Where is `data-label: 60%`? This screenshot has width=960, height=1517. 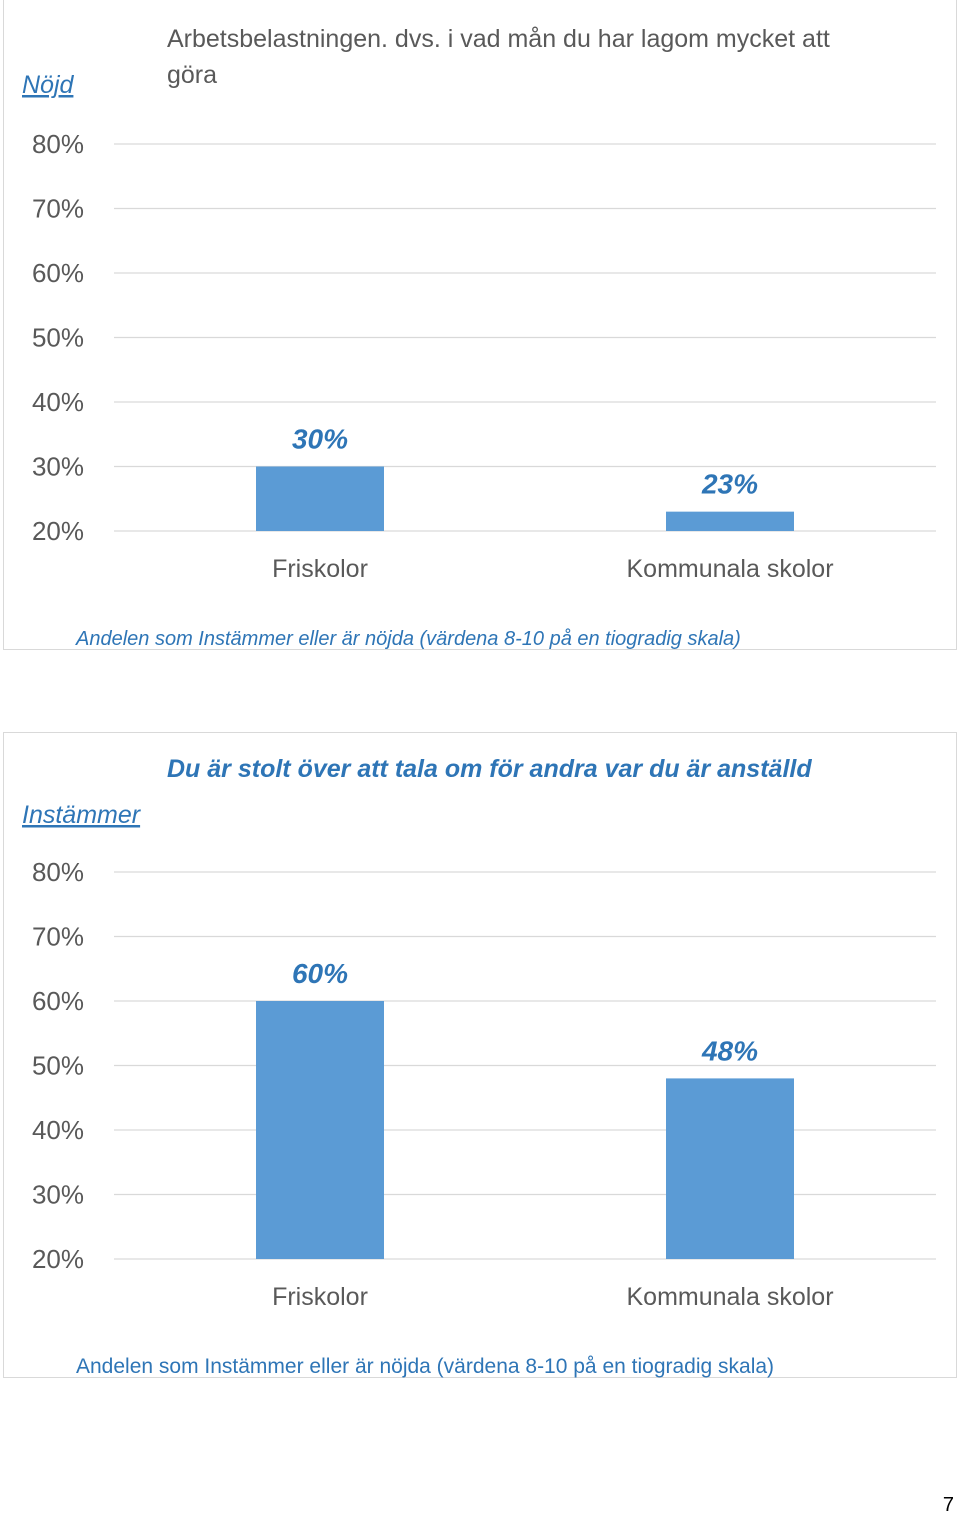
data-label: 60% is located at coordinates (320, 973).